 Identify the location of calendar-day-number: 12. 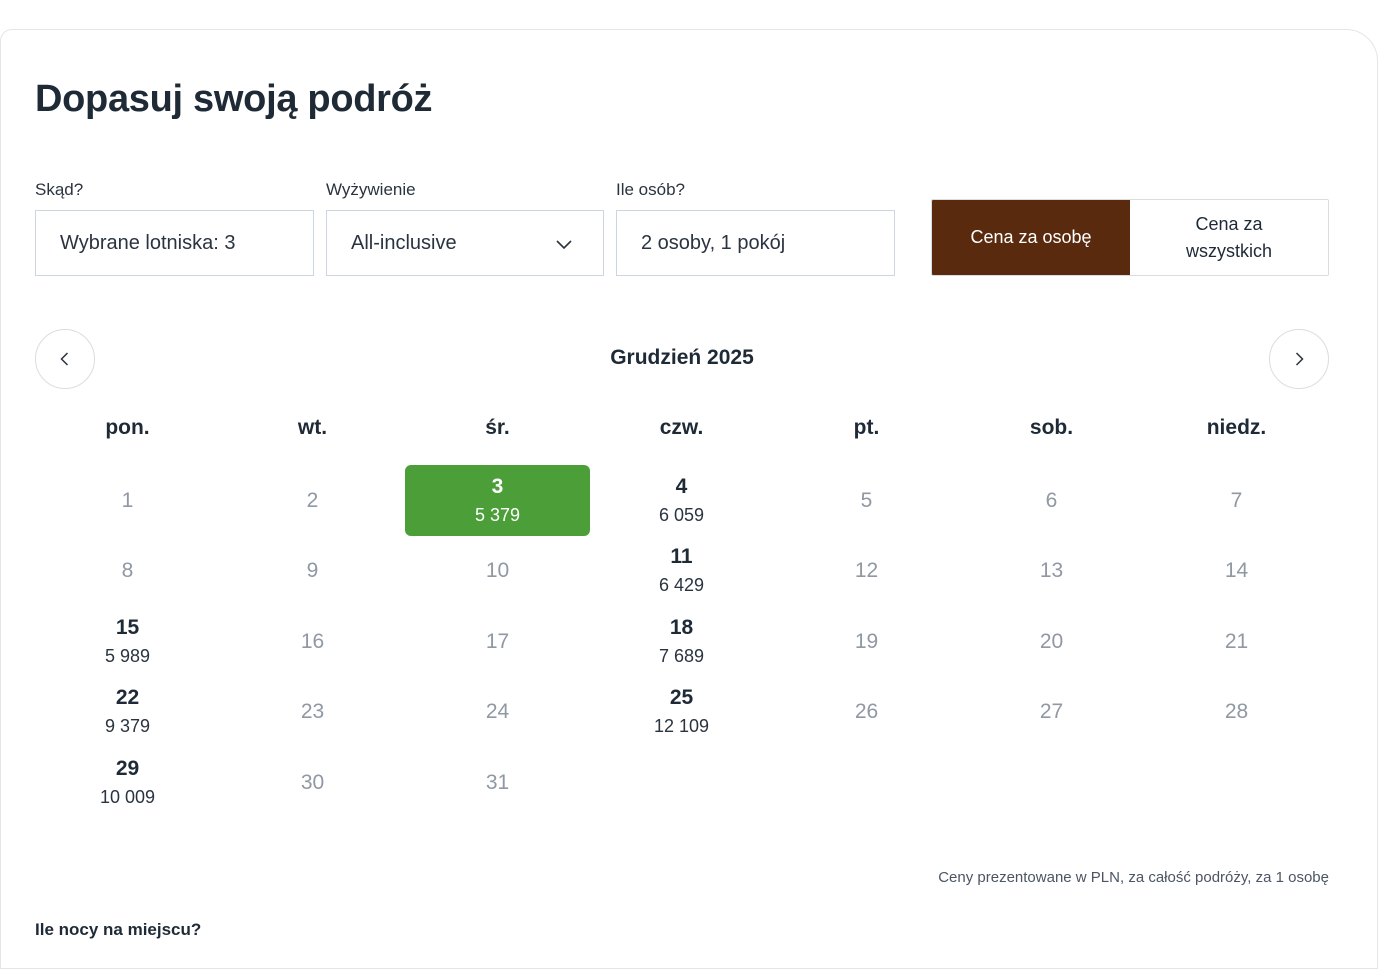
(866, 570).